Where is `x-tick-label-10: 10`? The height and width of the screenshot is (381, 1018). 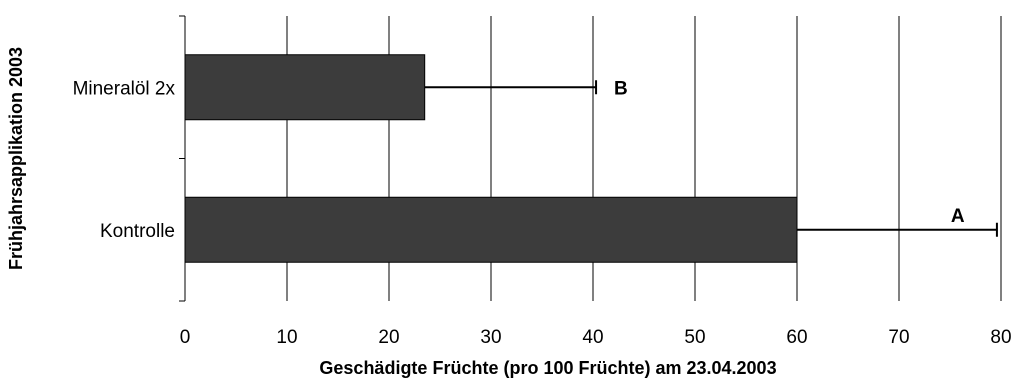
x-tick-label-10: 10 is located at coordinates (286, 337).